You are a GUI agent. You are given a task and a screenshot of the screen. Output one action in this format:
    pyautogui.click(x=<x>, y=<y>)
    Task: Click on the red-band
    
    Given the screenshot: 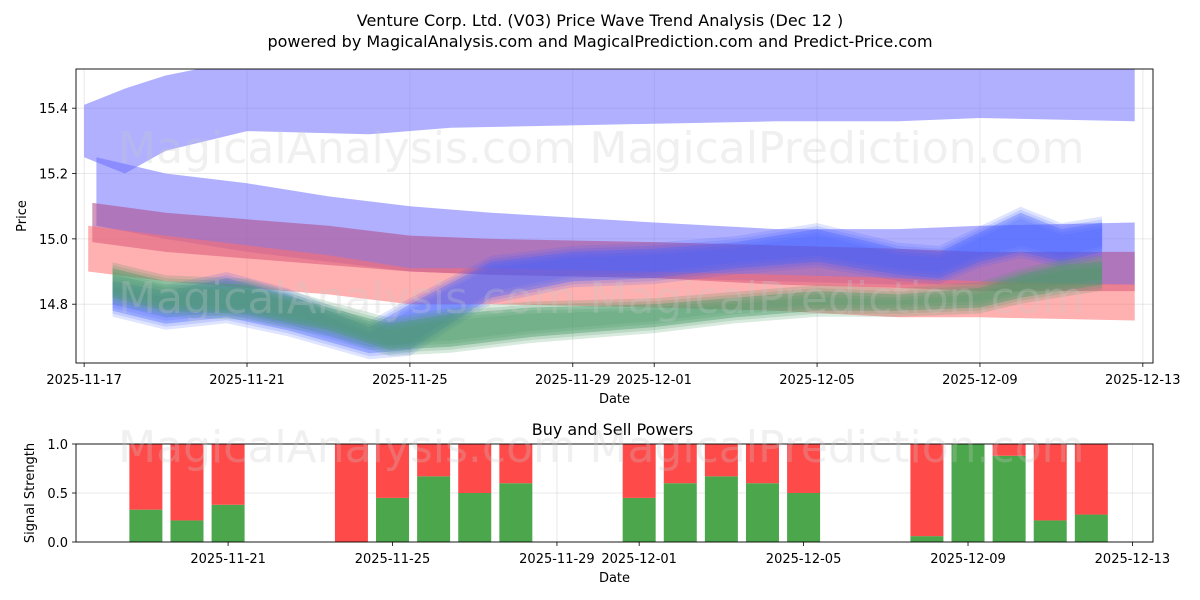 What is the action you would take?
    pyautogui.click(x=611, y=273)
    